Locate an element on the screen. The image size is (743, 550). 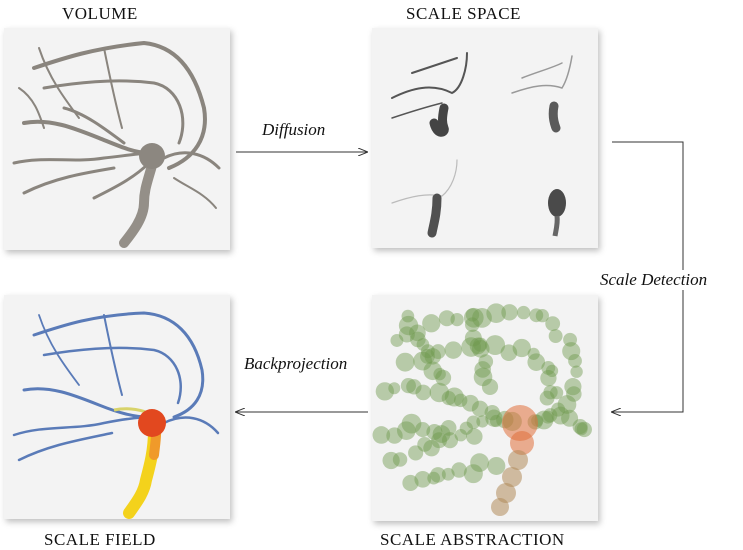
caption-scale-abstraction: SCALE ABSTRACTION is located at coordinates (472, 539).